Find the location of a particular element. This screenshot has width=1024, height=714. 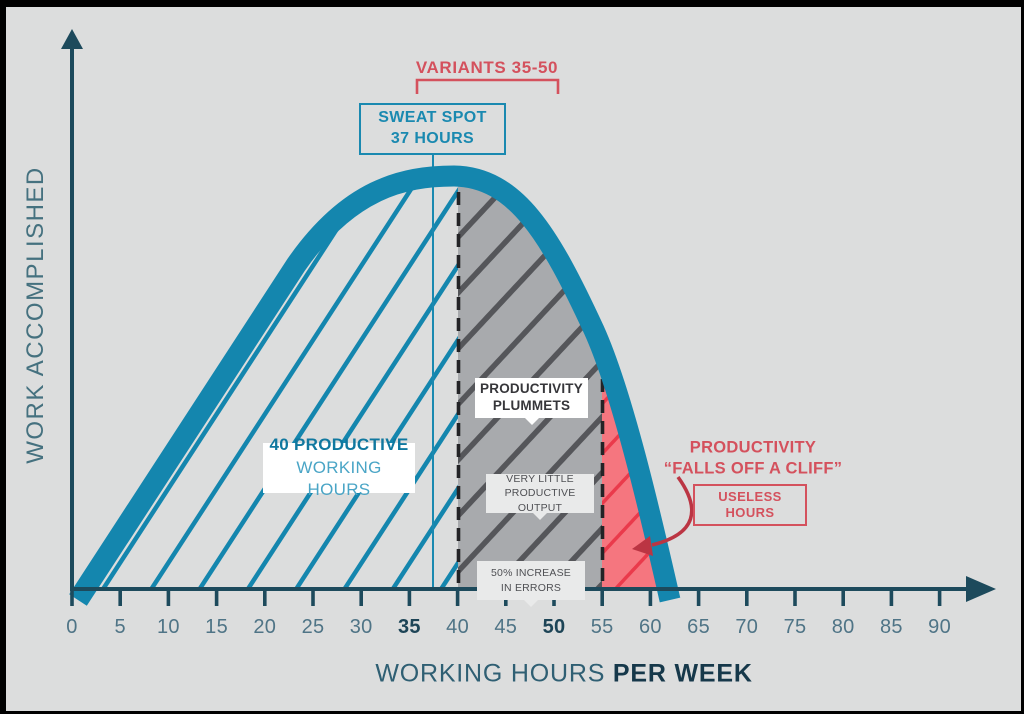

useless-line1: USELESS is located at coordinates (750, 496).